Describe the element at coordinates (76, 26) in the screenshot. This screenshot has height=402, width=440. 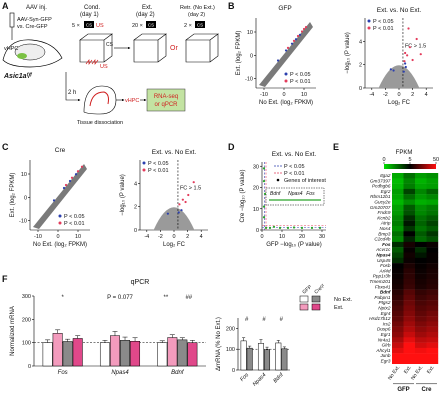
I see `label: 5 ×` at that location.